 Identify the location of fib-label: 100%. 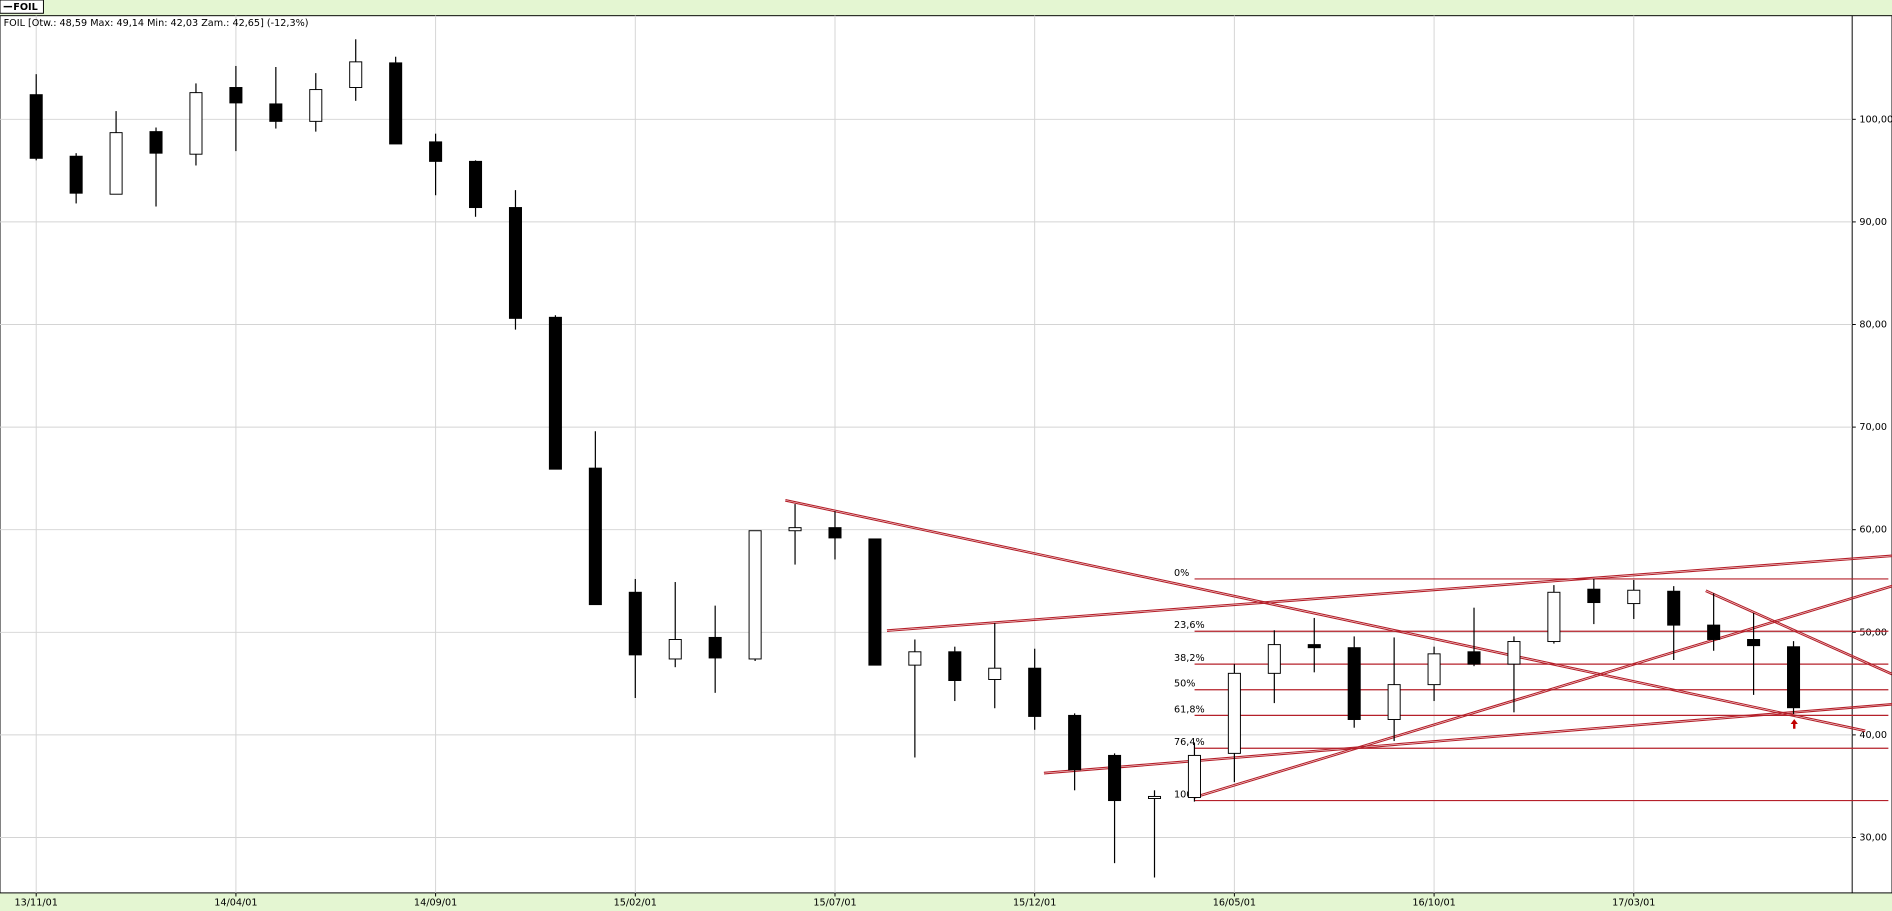
(1188, 795).